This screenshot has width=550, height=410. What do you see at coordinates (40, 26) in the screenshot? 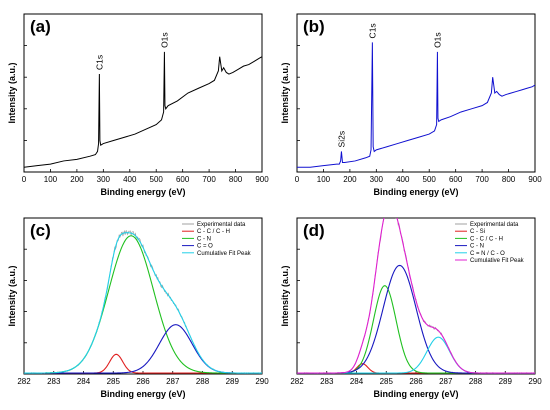
I see `panel-label: (a)` at bounding box center [40, 26].